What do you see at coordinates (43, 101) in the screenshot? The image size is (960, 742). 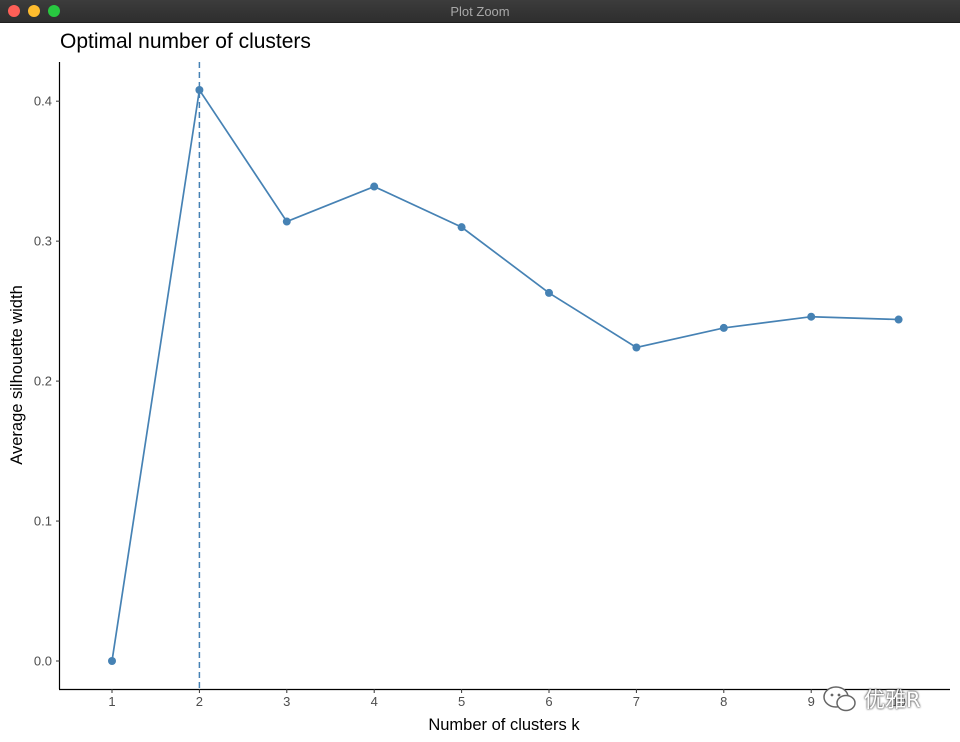 I see `y-tick-label: 0.4` at bounding box center [43, 101].